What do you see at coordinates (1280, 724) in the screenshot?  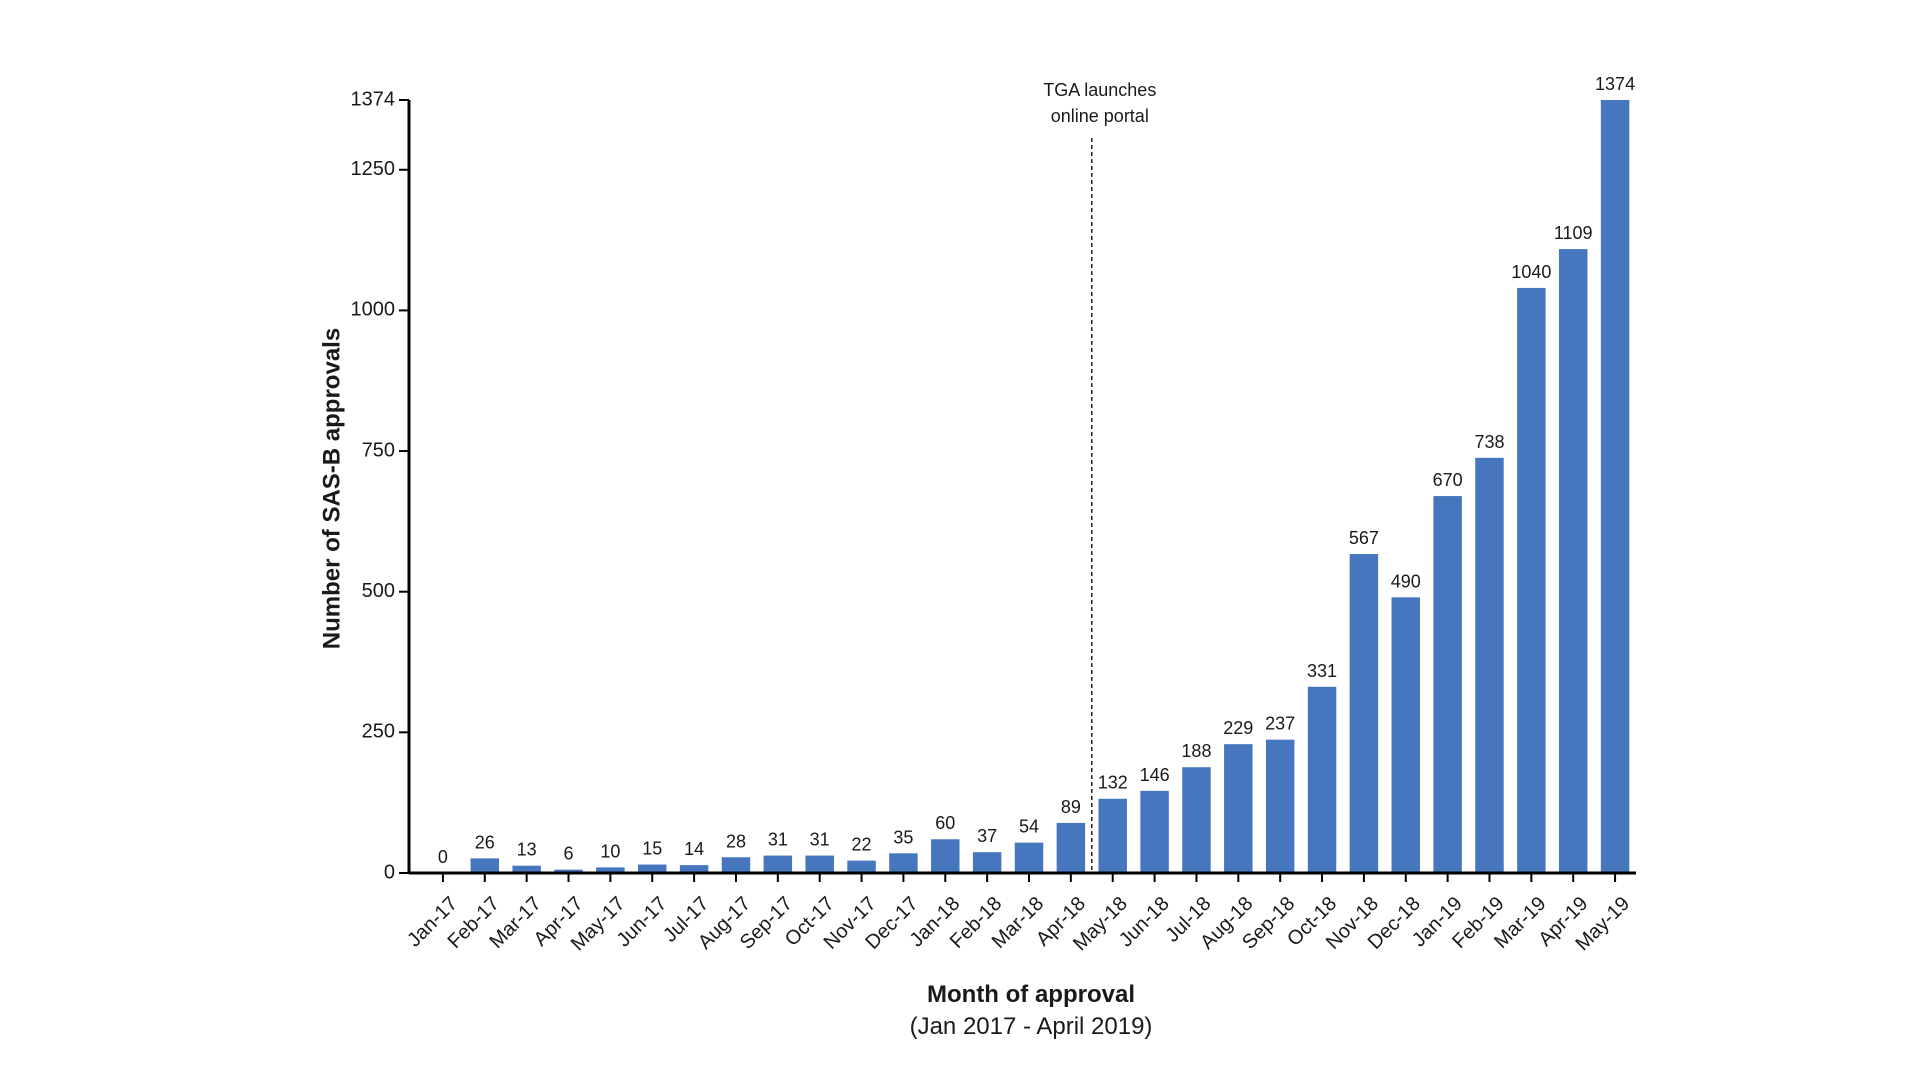 I see `data-label-sep-18: 237` at bounding box center [1280, 724].